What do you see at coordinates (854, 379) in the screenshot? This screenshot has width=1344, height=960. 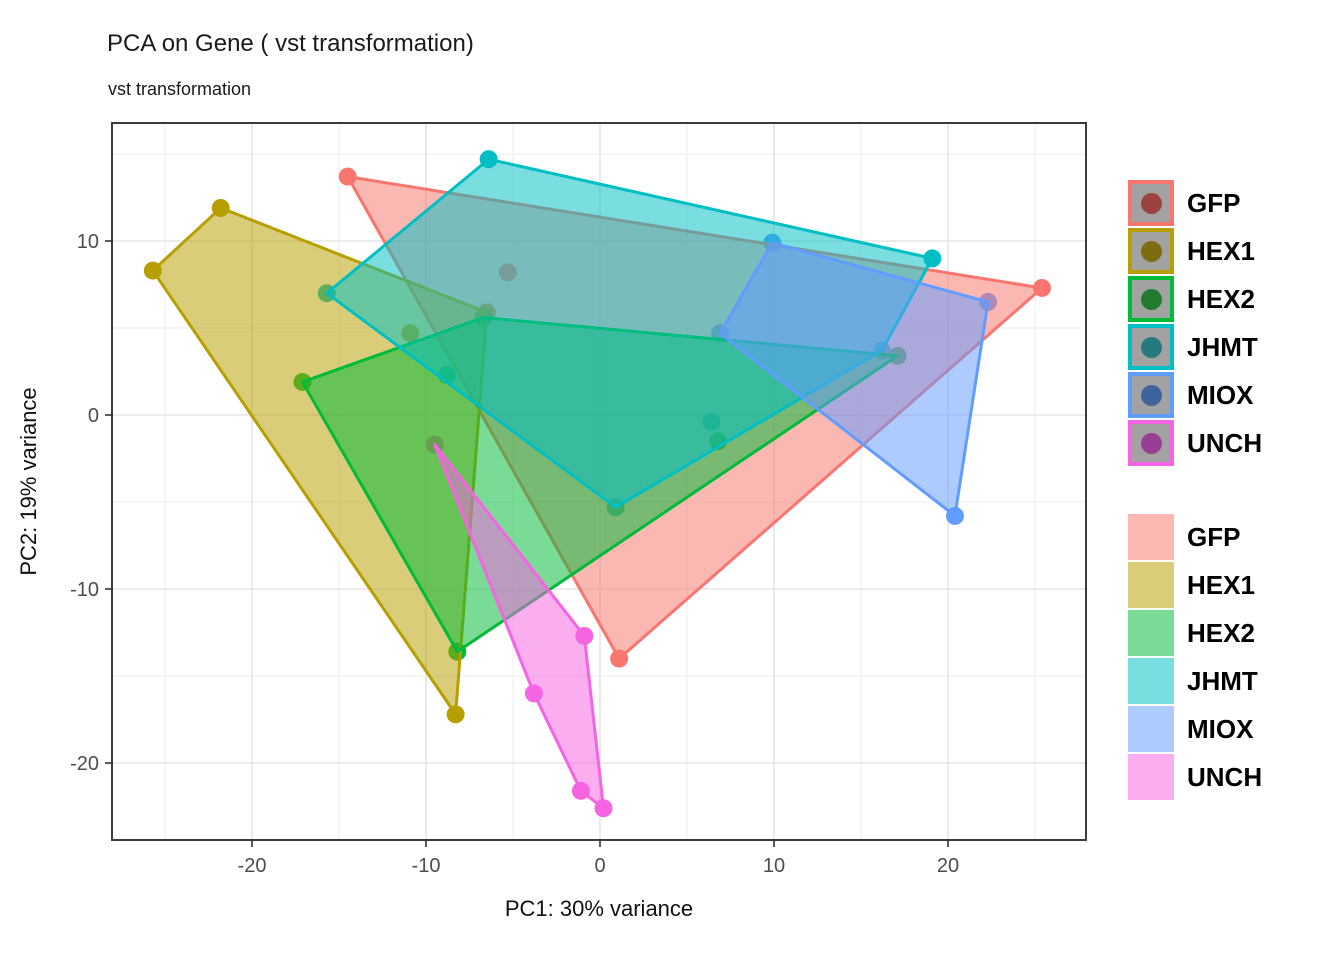 I see `group-hull-MIOX` at bounding box center [854, 379].